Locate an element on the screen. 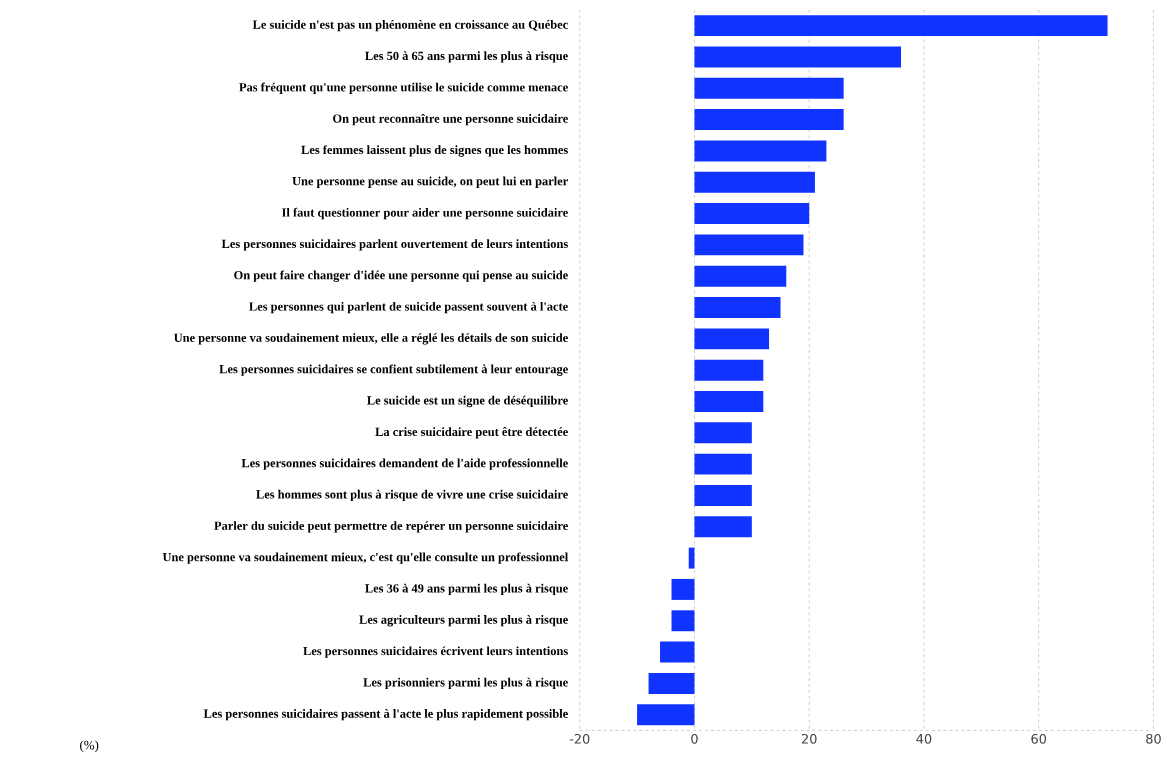  x-tick-label: 60 is located at coordinates (1039, 738).